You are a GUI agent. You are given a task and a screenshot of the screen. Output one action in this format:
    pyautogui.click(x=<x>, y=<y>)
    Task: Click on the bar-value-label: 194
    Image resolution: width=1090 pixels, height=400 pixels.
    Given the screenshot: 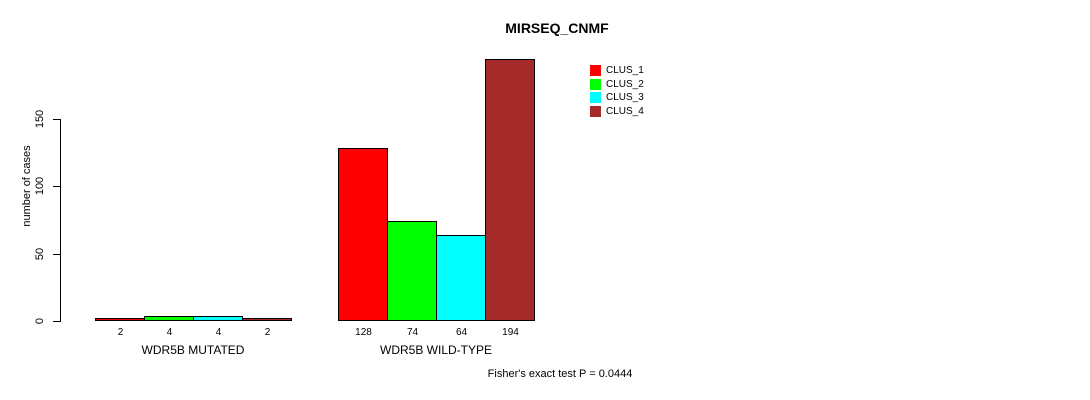 What is the action you would take?
    pyautogui.click(x=510, y=332)
    